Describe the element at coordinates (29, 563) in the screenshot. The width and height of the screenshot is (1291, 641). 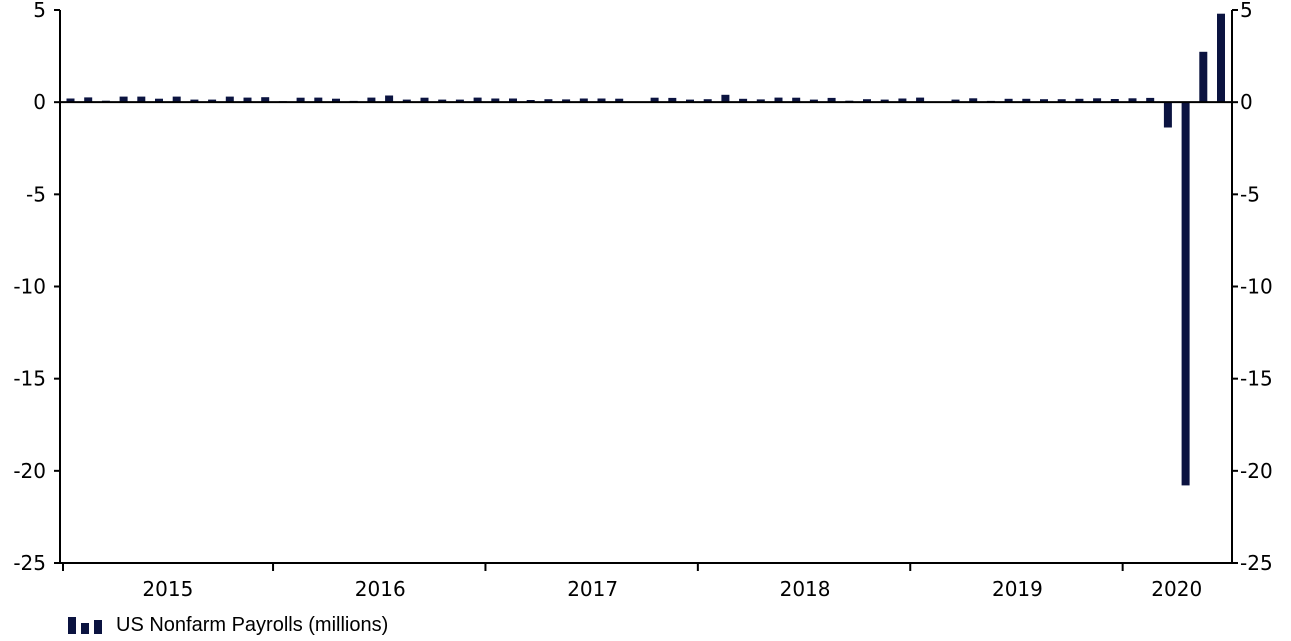
I see `y-tick-label-left: -25` at that location.